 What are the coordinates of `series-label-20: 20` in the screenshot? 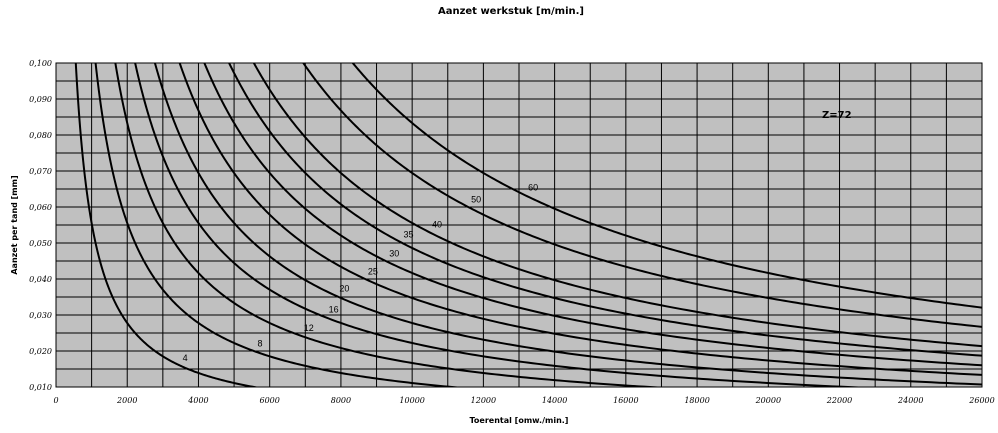 It's located at (344, 288).